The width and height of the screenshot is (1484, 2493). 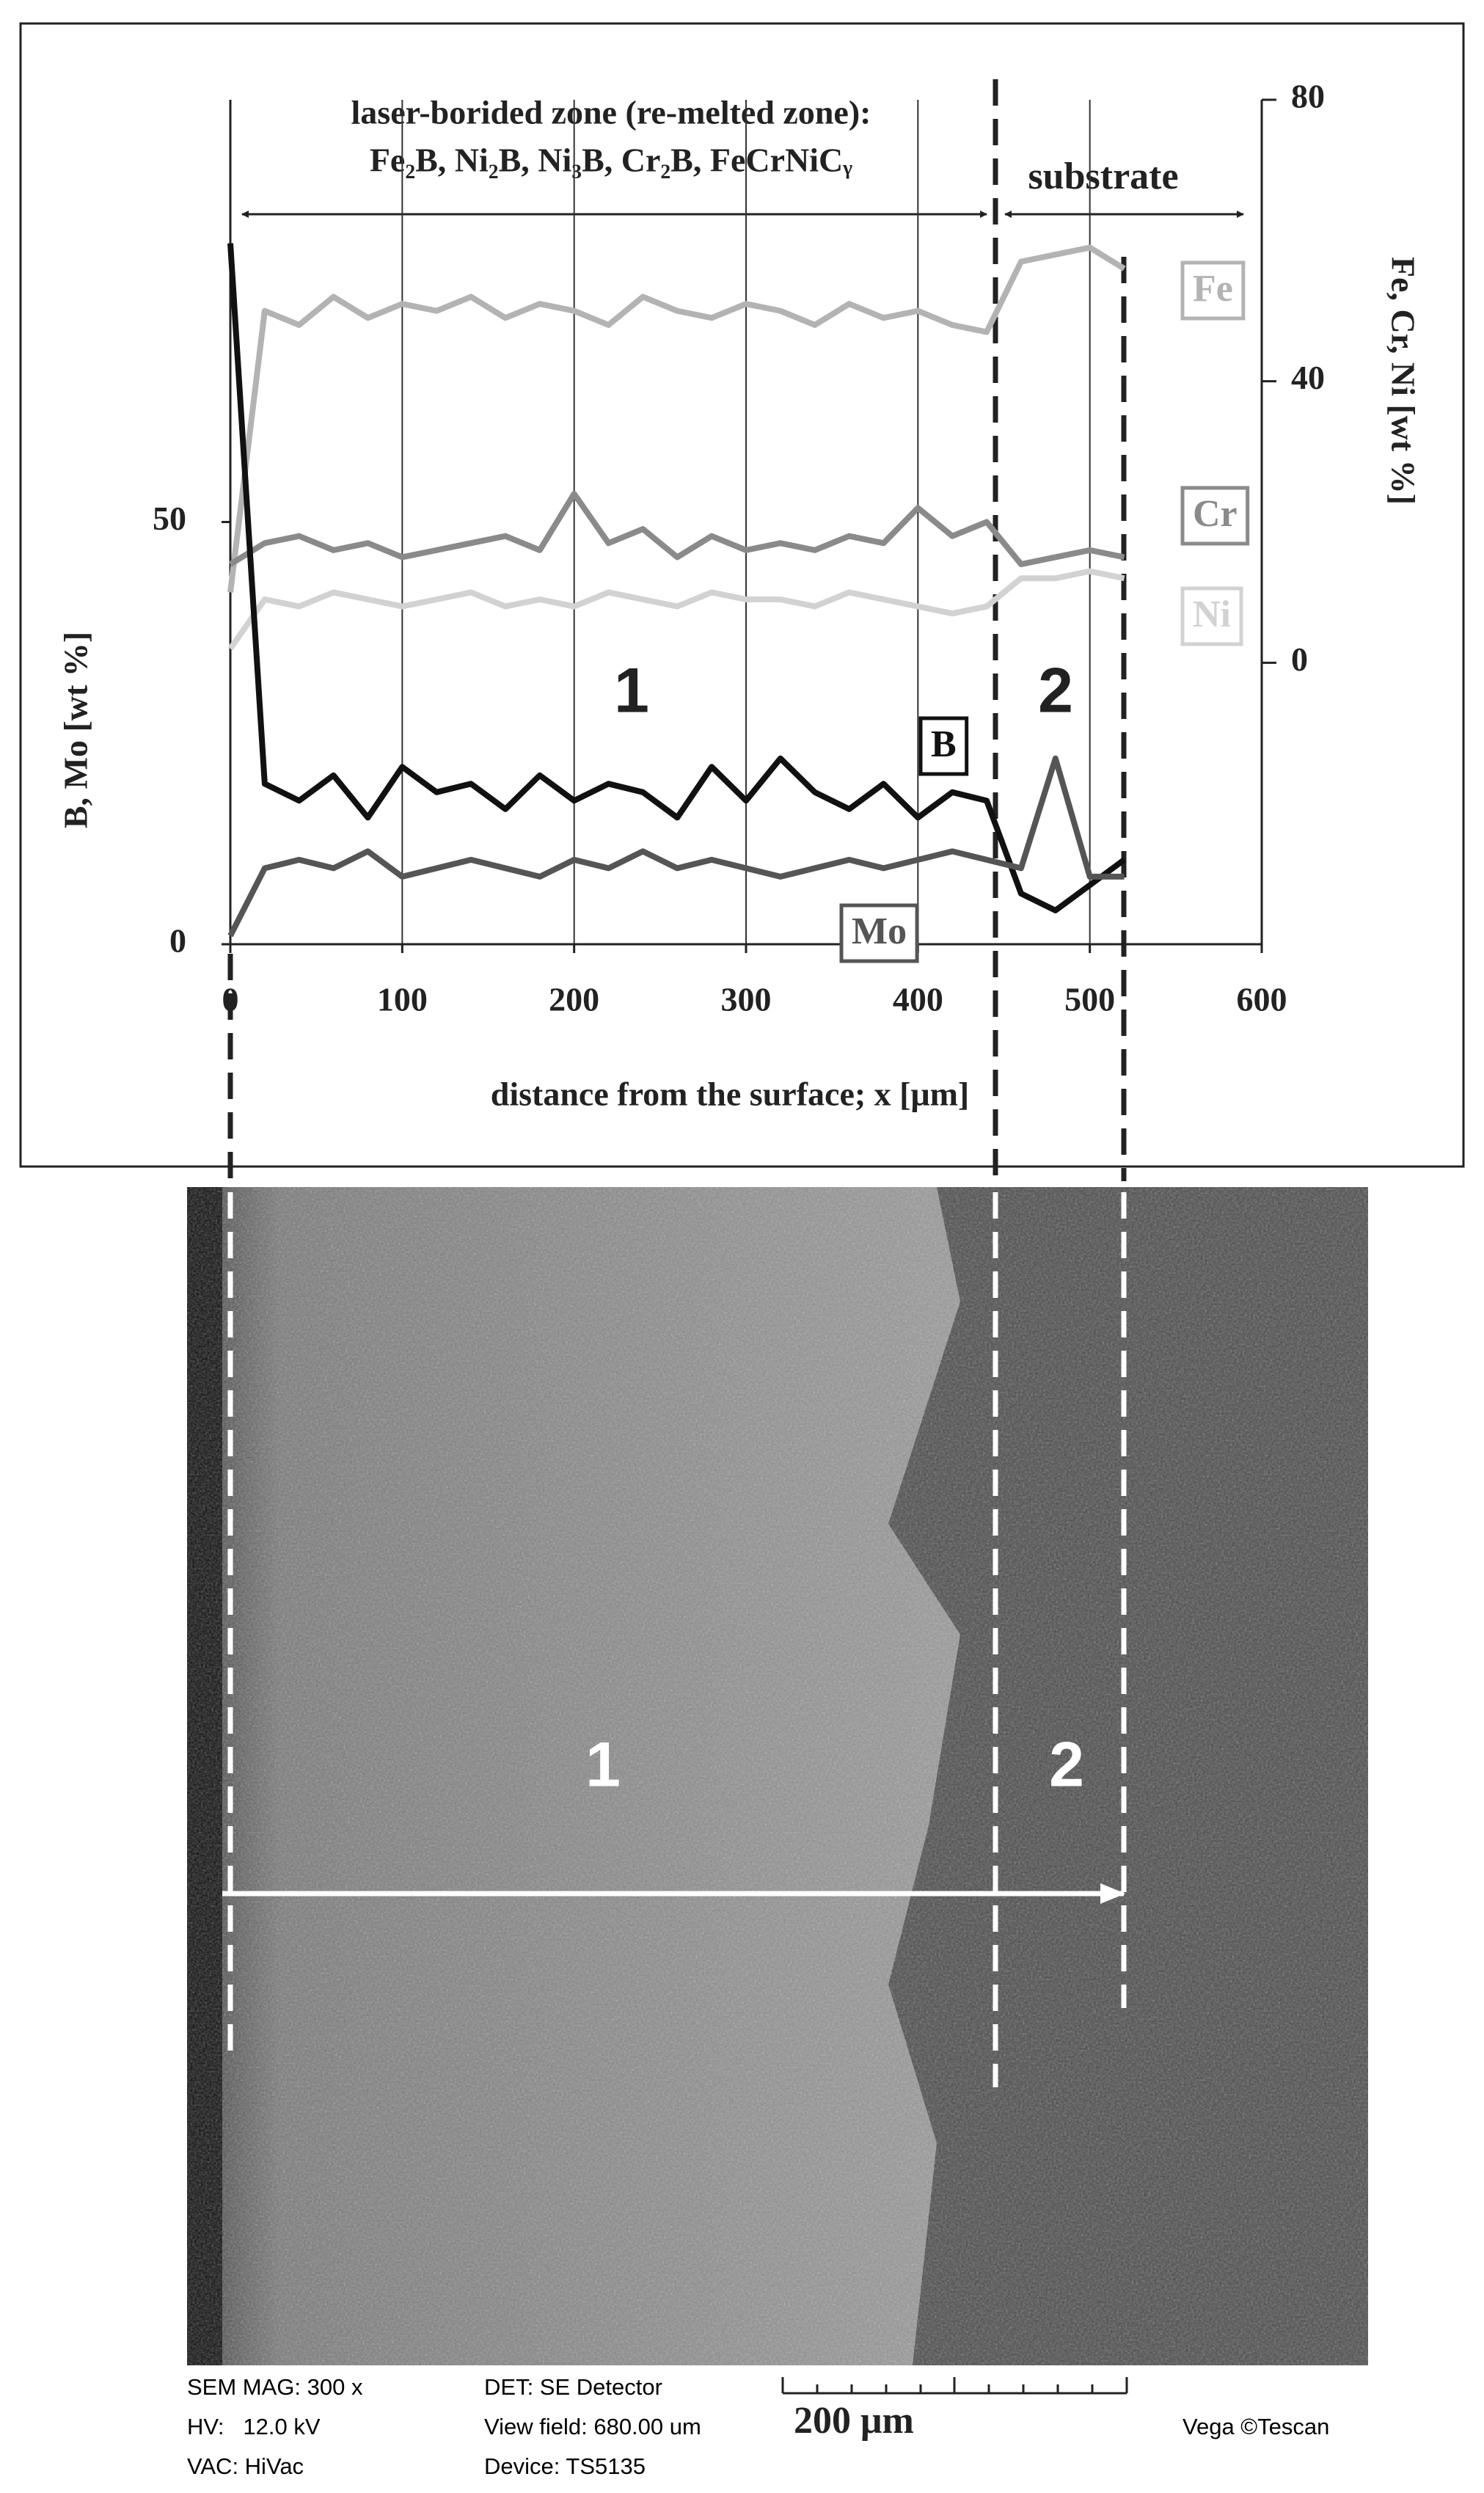 I want to click on scale-bar, so click(x=954, y=2386).